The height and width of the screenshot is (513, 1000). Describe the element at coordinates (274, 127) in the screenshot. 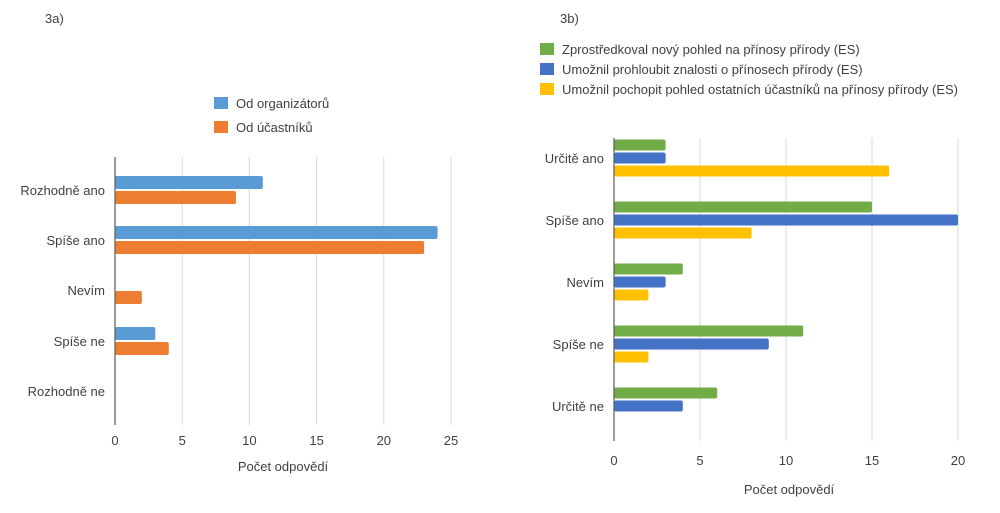

I see `legend-label: Od účastníků` at that location.